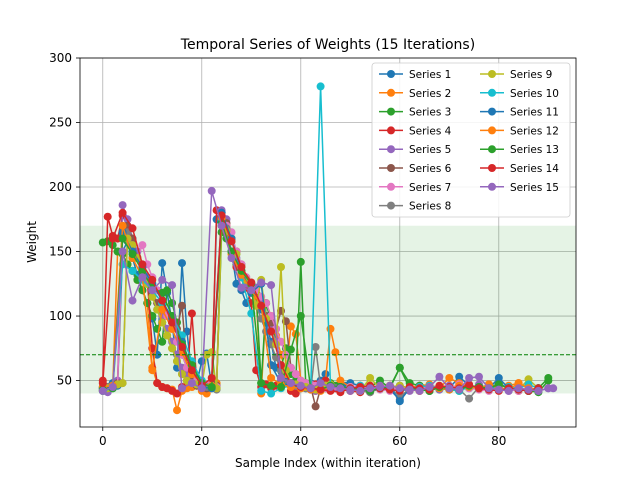  What do you see at coordinates (430, 188) in the screenshot?
I see `legend-label: Series 7` at bounding box center [430, 188].